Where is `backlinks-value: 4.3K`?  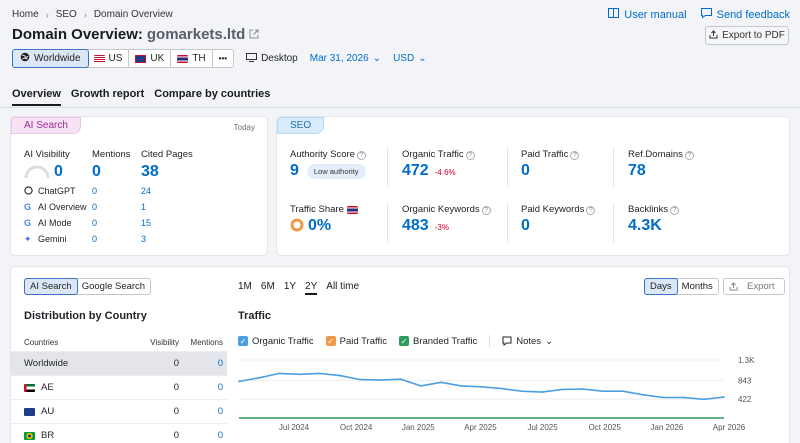
backlinks-value: 4.3K is located at coordinates (645, 225).